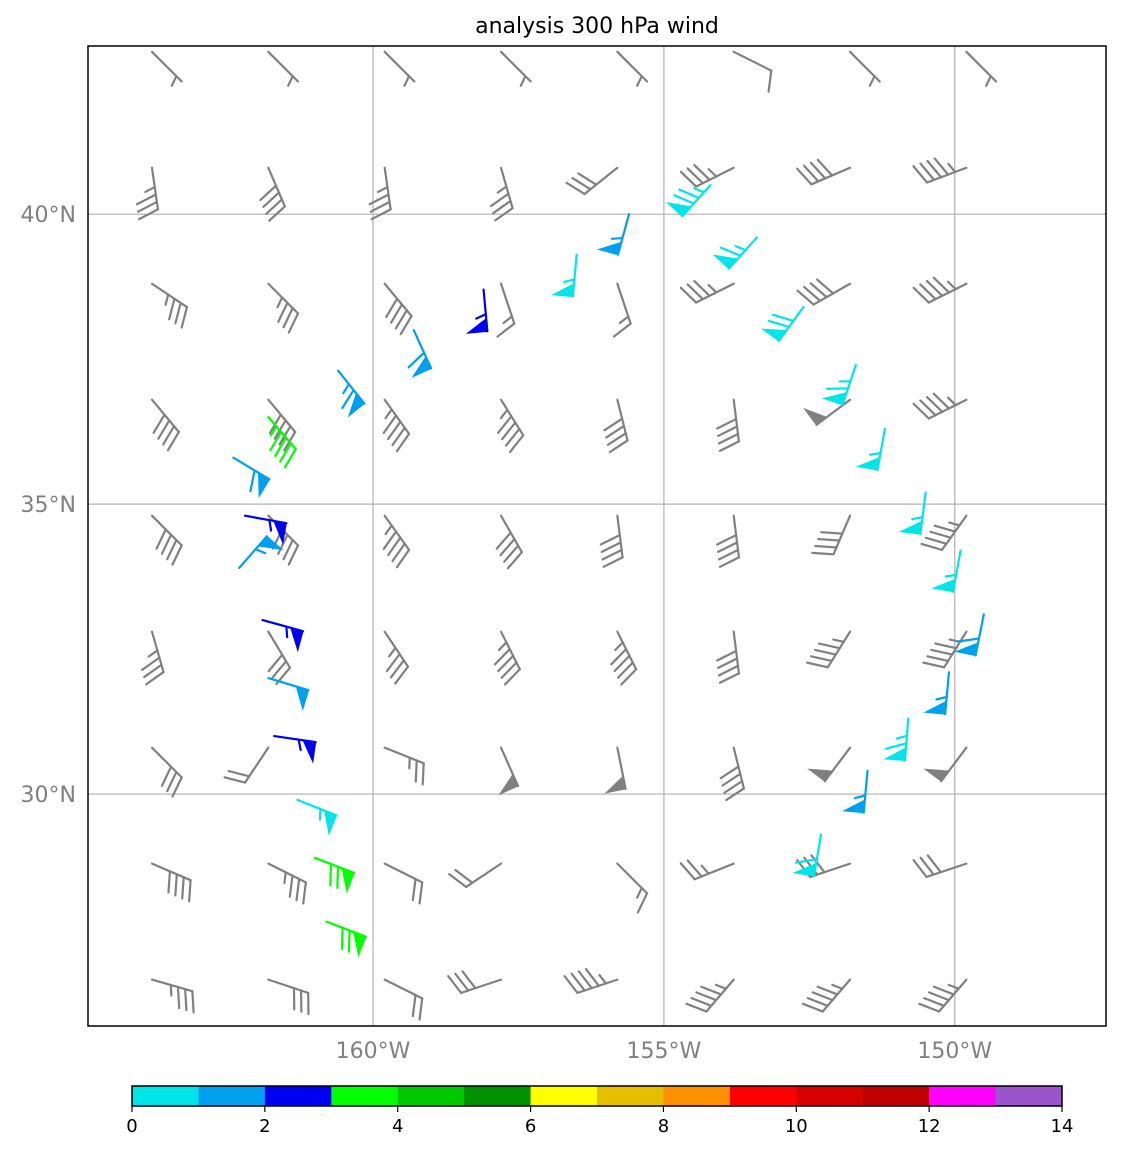  I want to click on colorbar-tick-label: 6, so click(530, 1126).